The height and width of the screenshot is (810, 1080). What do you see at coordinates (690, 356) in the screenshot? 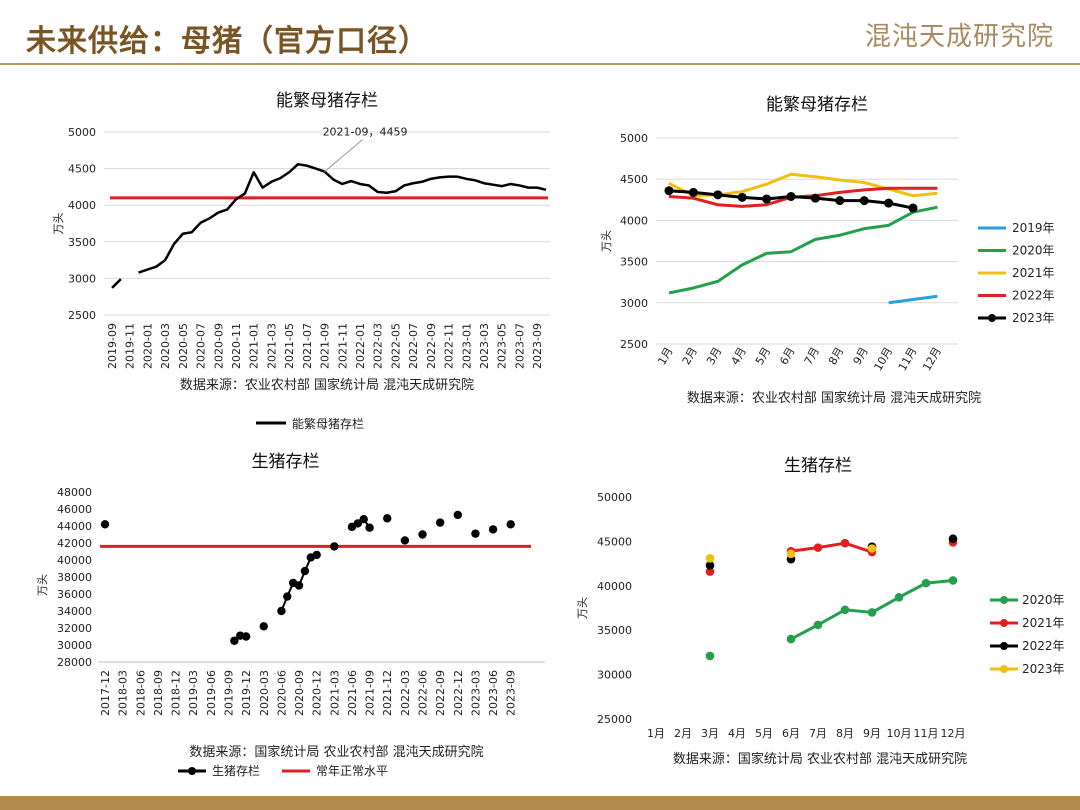
I see `chart-tr-x-tick-label: 2月` at bounding box center [690, 356].